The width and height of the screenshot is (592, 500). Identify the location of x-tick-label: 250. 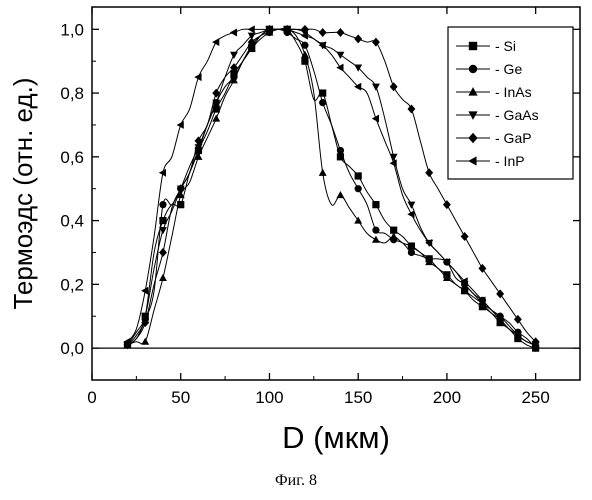
(535, 397).